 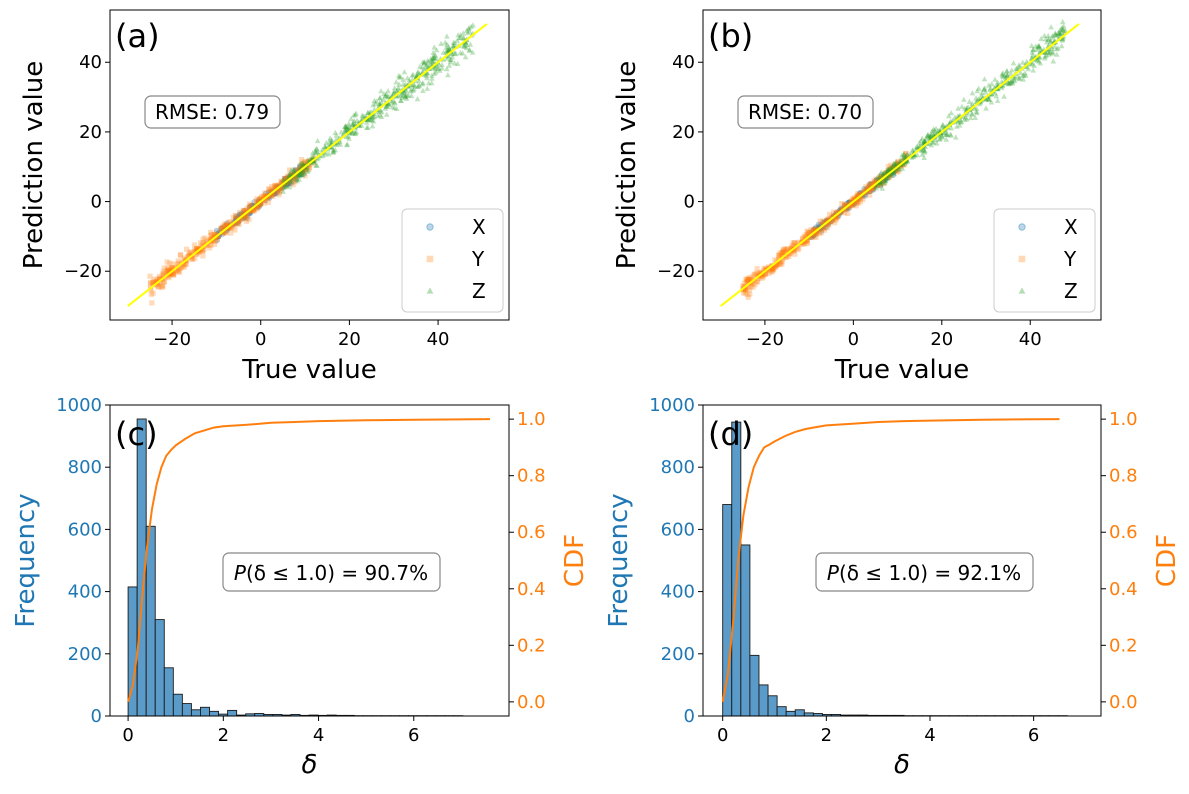 What do you see at coordinates (531, 419) in the screenshot?
I see `y2-tick-label: 1.0` at bounding box center [531, 419].